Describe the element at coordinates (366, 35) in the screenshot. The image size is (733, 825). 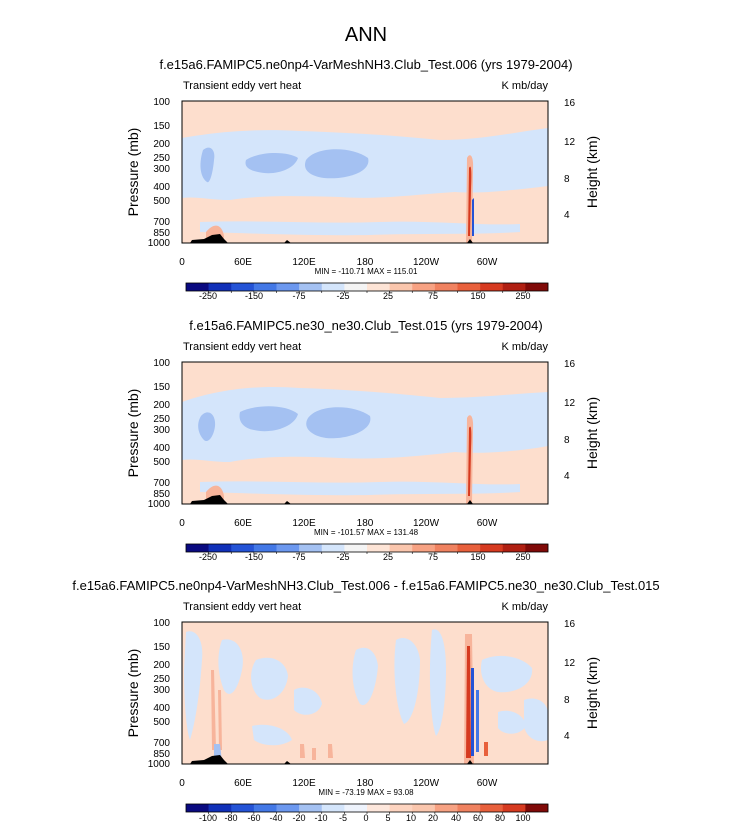
I see `figure-title: ANN` at that location.